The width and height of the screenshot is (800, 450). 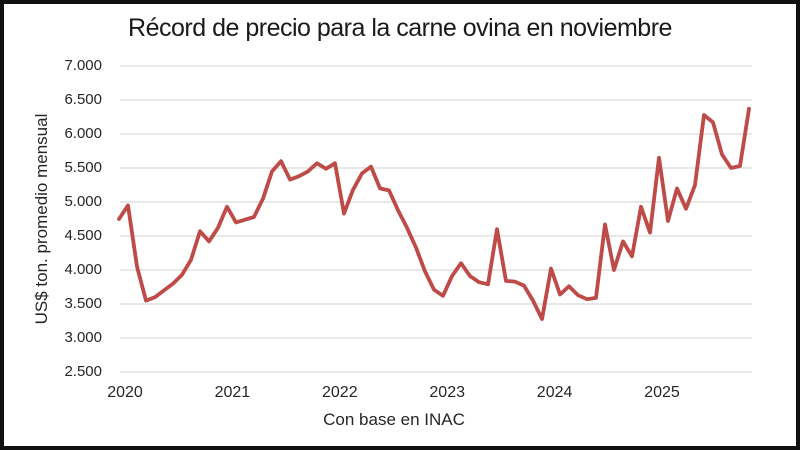 I want to click on y-tick-label: 5.000, so click(x=83, y=201).